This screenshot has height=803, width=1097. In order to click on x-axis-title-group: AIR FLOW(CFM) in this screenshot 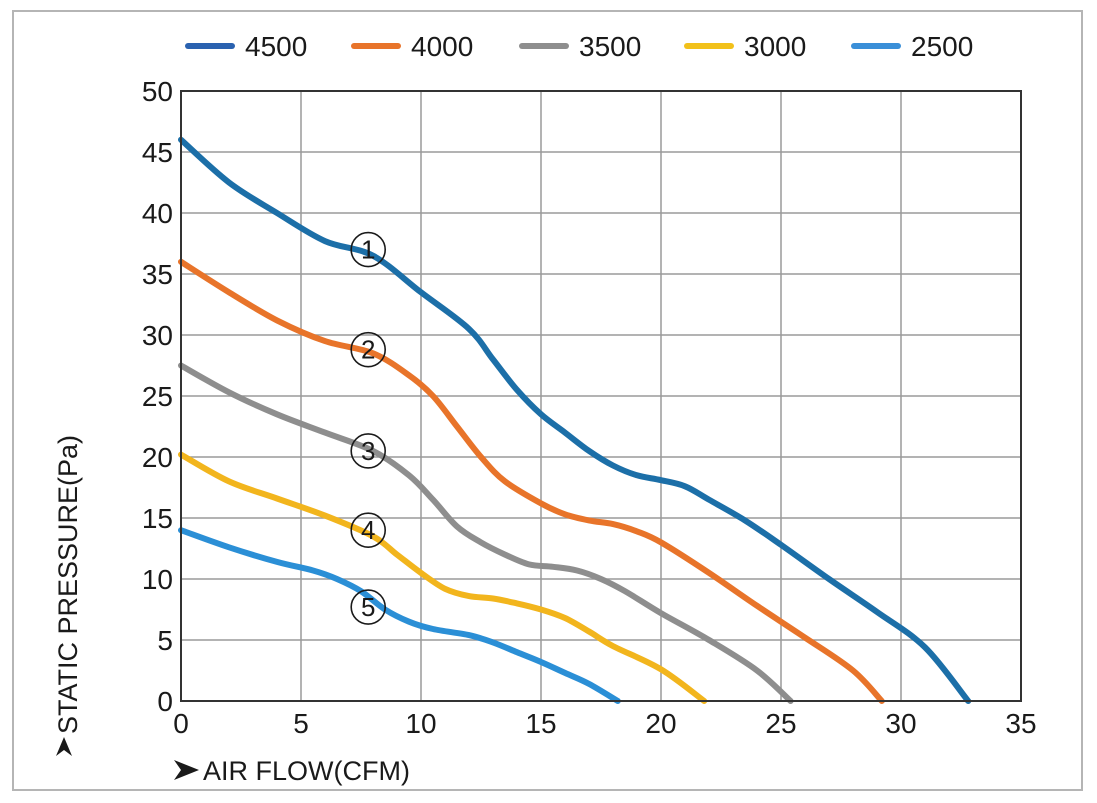, I will do `click(292, 771)`.